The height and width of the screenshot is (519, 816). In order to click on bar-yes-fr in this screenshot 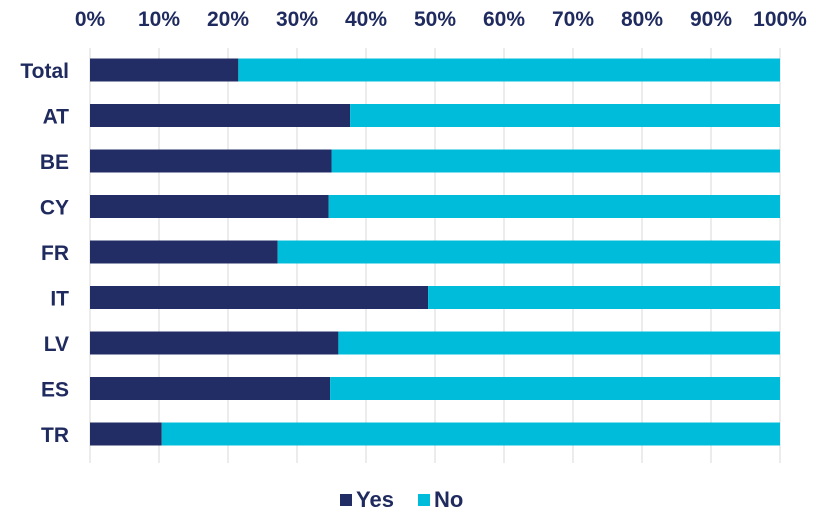, I will do `click(184, 252)`.